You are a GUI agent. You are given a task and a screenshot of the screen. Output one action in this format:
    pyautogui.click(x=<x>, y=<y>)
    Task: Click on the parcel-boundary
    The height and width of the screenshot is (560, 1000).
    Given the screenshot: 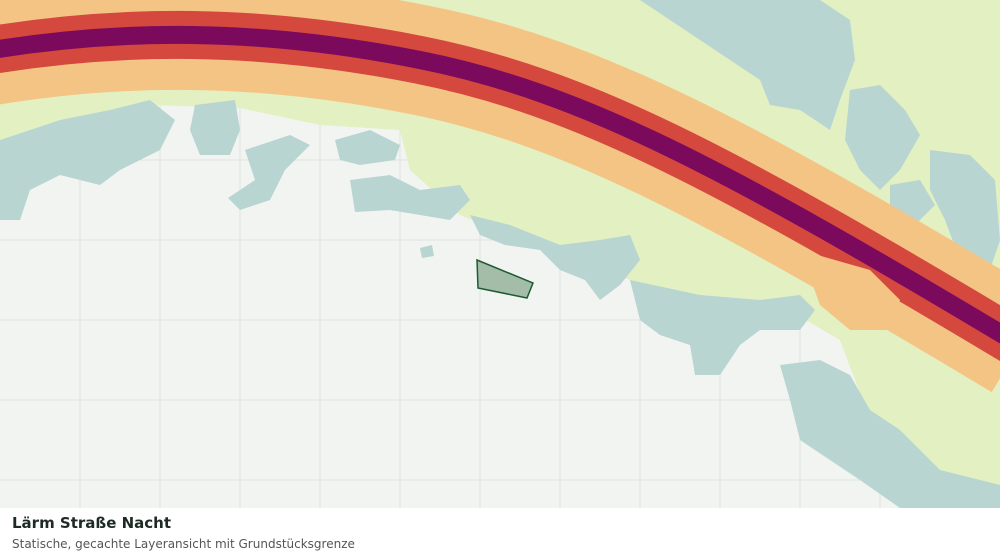 What is the action you would take?
    pyautogui.click(x=505, y=278)
    